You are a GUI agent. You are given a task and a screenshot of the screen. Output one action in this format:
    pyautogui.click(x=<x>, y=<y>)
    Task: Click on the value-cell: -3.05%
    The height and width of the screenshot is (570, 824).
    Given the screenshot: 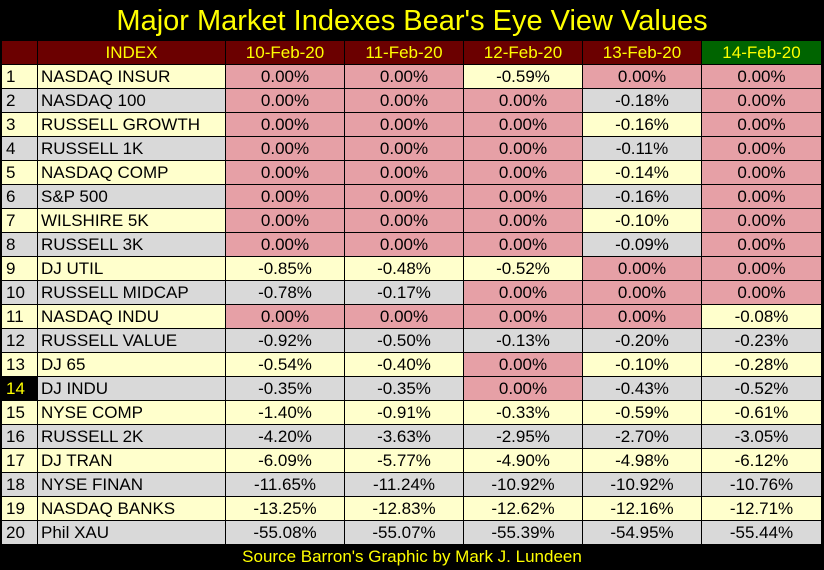 What is the action you would take?
    pyautogui.click(x=761, y=436)
    